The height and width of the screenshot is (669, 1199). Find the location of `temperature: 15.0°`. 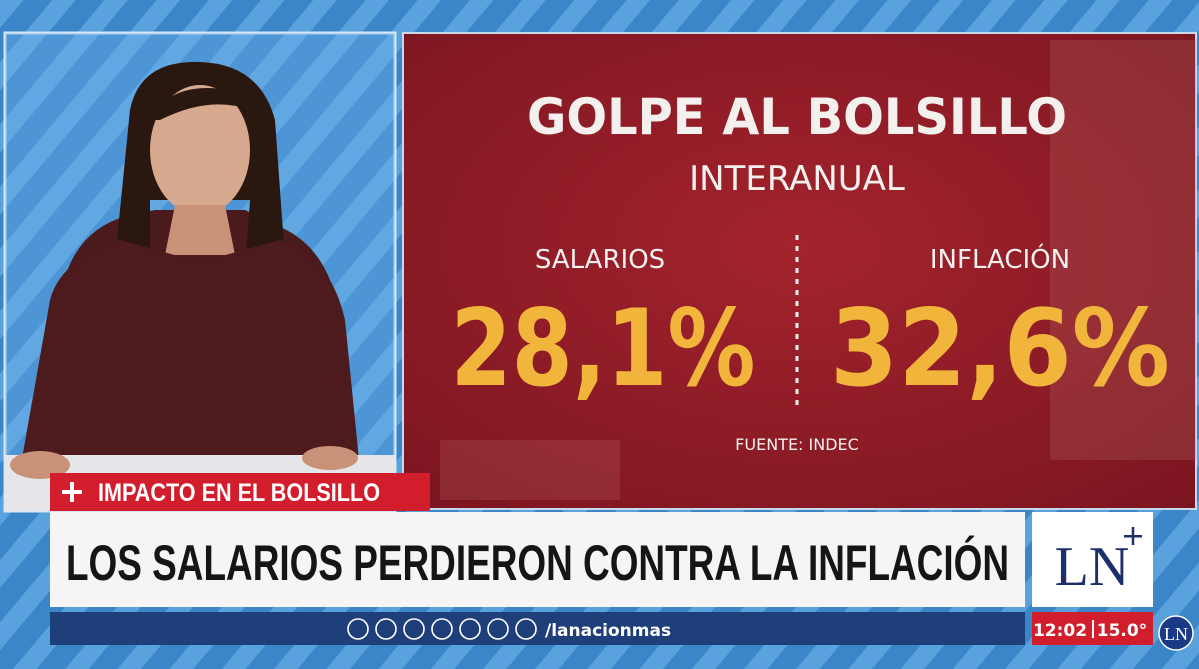

temperature: 15.0° is located at coordinates (1122, 631).